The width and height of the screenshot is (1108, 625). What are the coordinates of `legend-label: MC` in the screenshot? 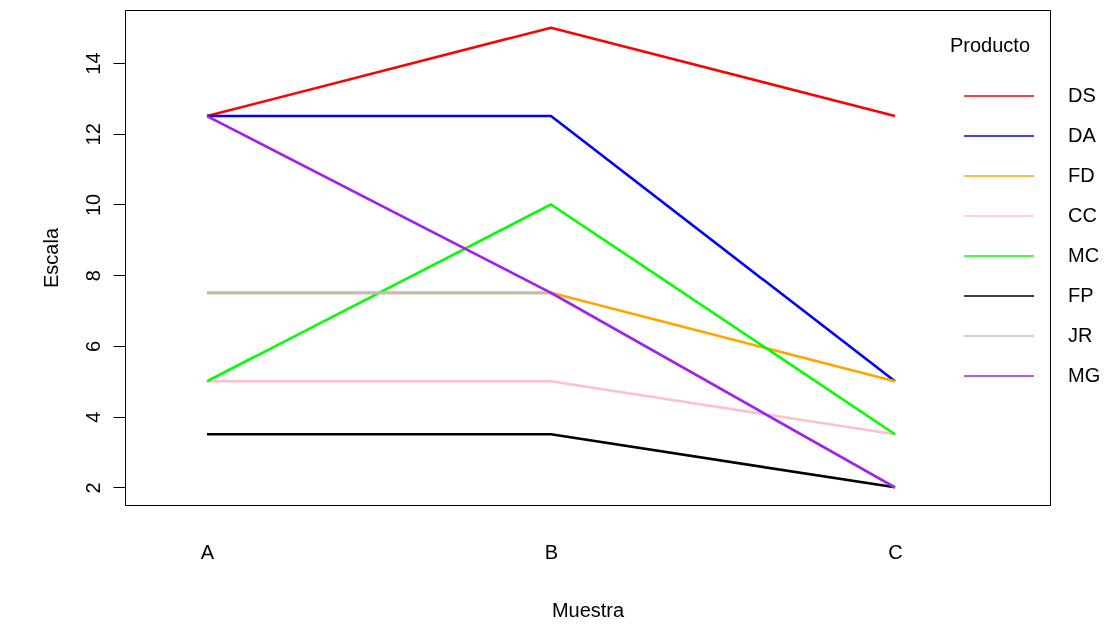 It's located at (1084, 255).